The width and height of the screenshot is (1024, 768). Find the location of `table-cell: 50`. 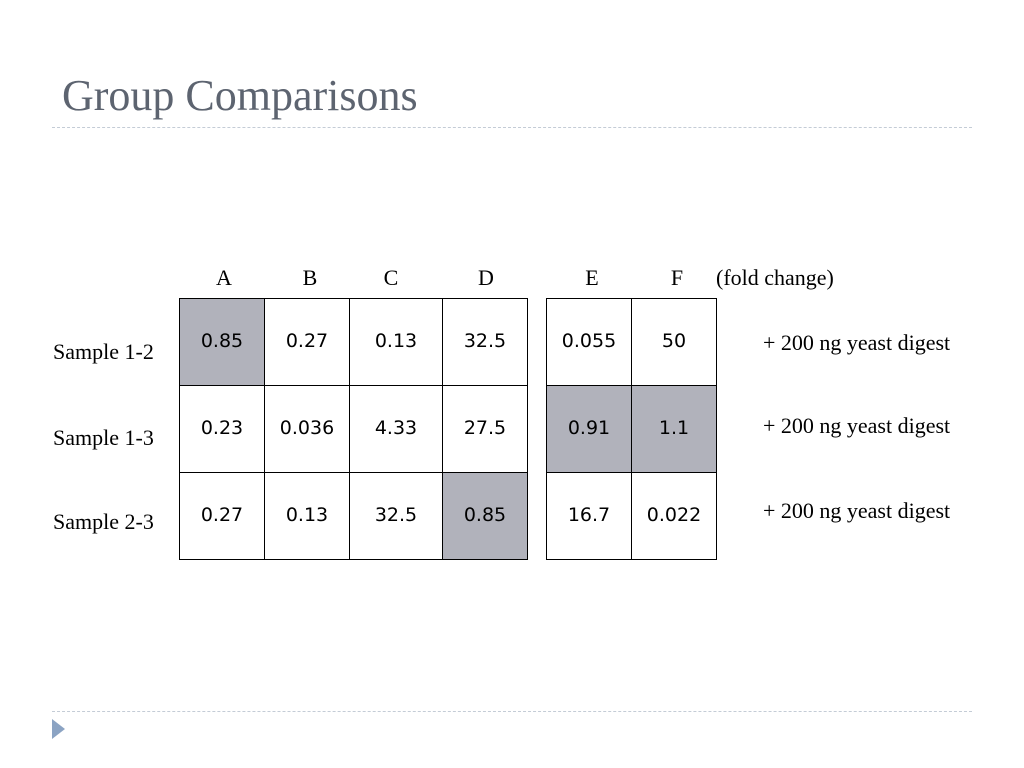

table-cell: 50 is located at coordinates (674, 342).